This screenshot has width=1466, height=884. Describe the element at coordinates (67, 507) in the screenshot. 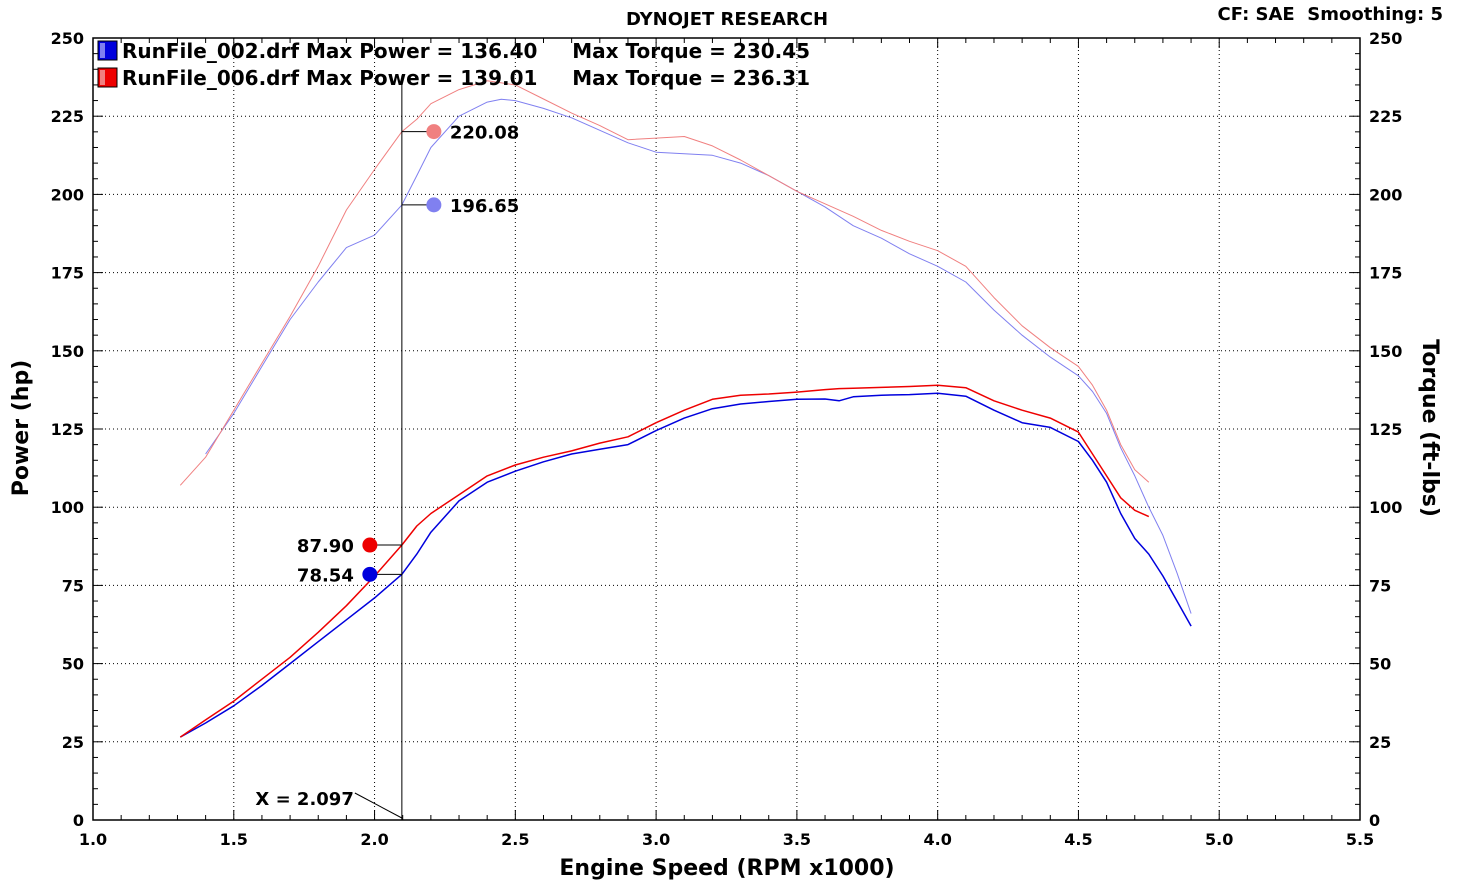

I see `y-tick-label: 100` at that location.